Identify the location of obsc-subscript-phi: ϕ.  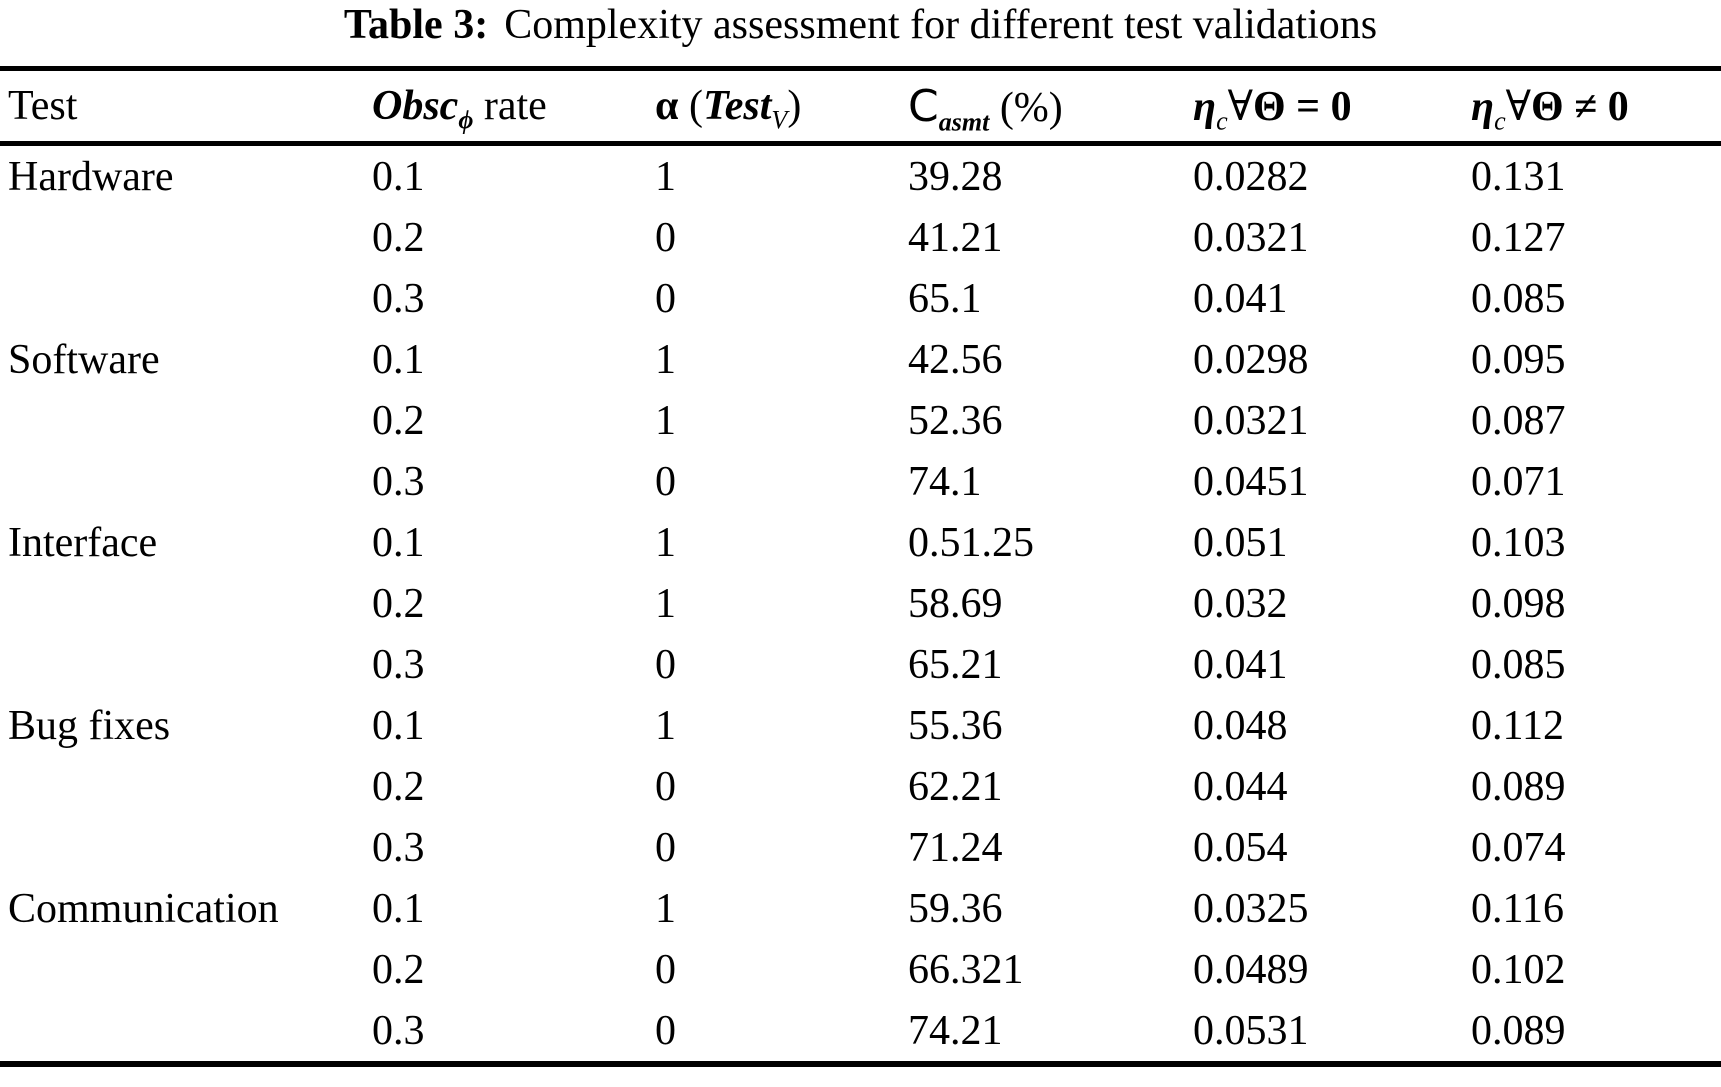
(466, 120).